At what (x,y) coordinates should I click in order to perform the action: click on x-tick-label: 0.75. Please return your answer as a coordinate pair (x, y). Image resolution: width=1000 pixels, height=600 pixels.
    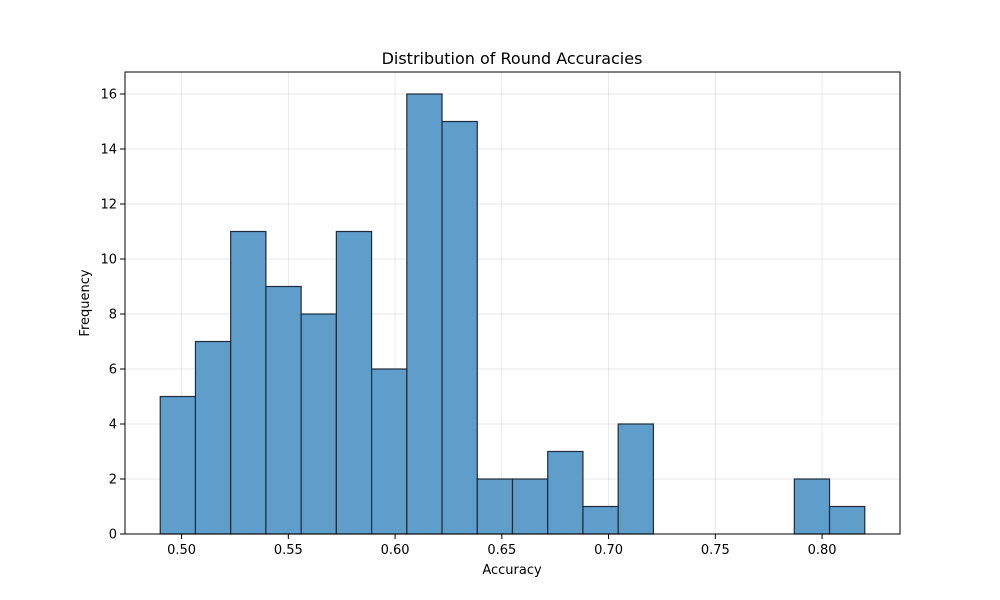
    Looking at the image, I should click on (715, 550).